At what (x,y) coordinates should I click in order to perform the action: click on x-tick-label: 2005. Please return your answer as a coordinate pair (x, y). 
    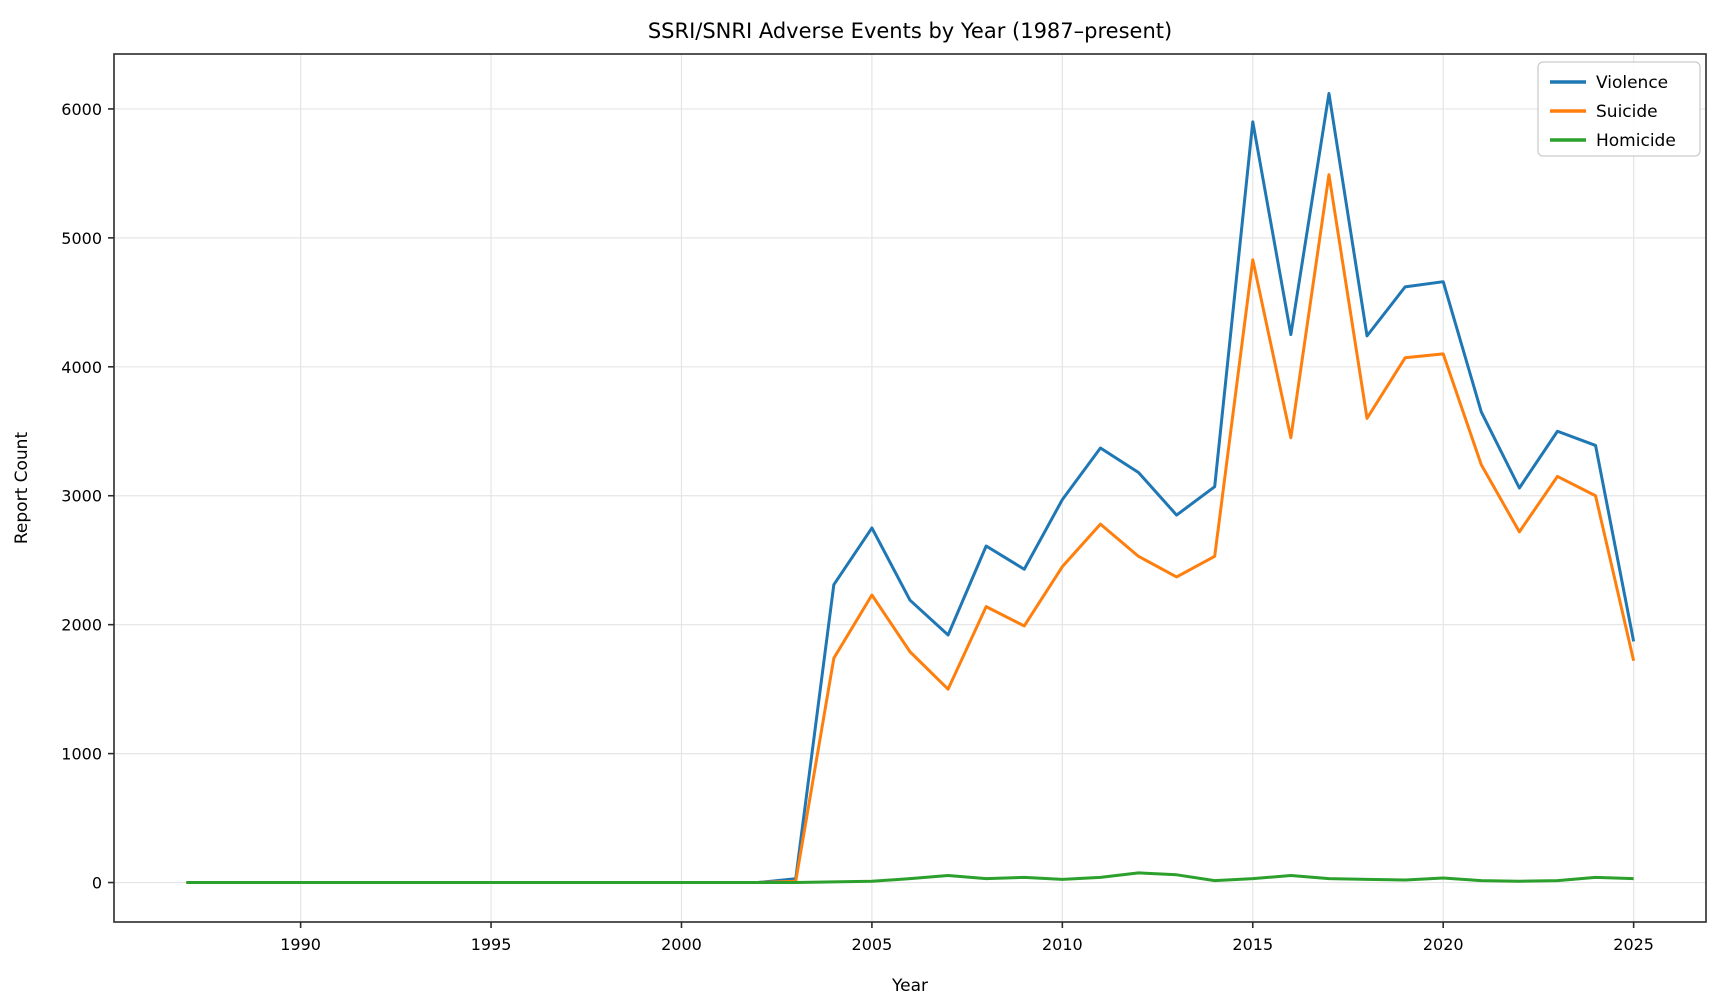
    Looking at the image, I should click on (872, 944).